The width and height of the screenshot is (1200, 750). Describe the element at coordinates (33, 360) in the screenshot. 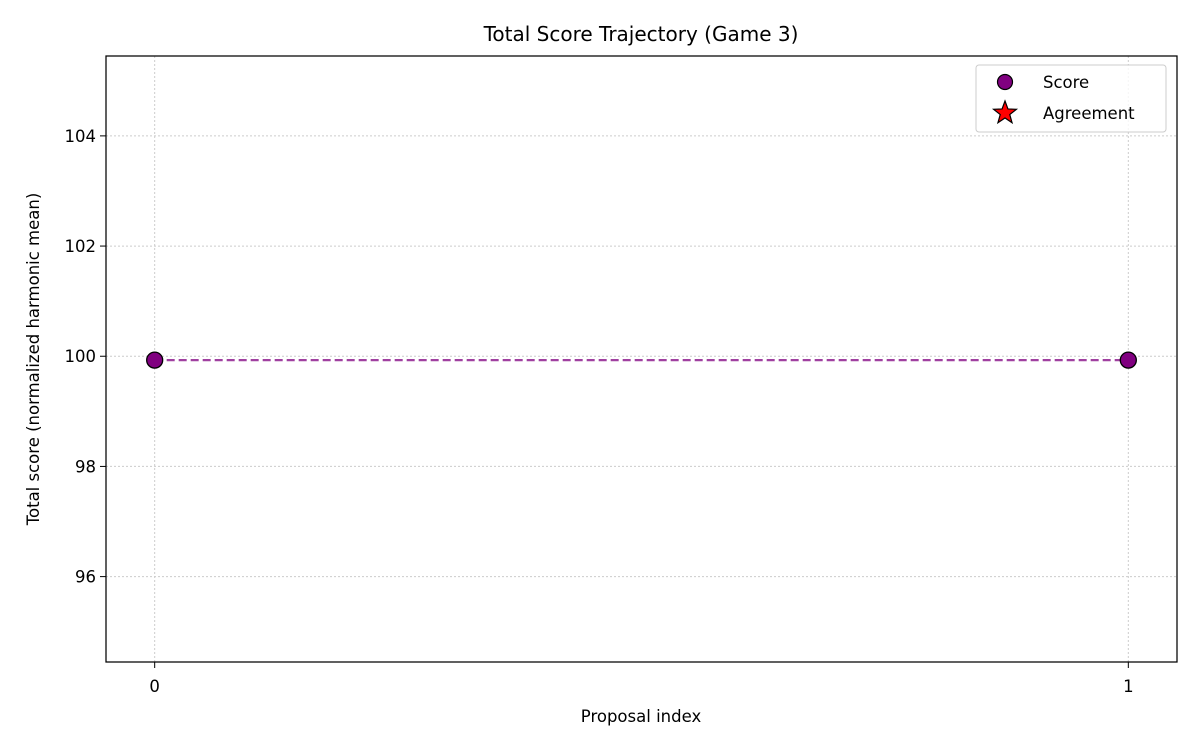

I see `y-axis-label: Total score (normalized harmonic mean)` at that location.